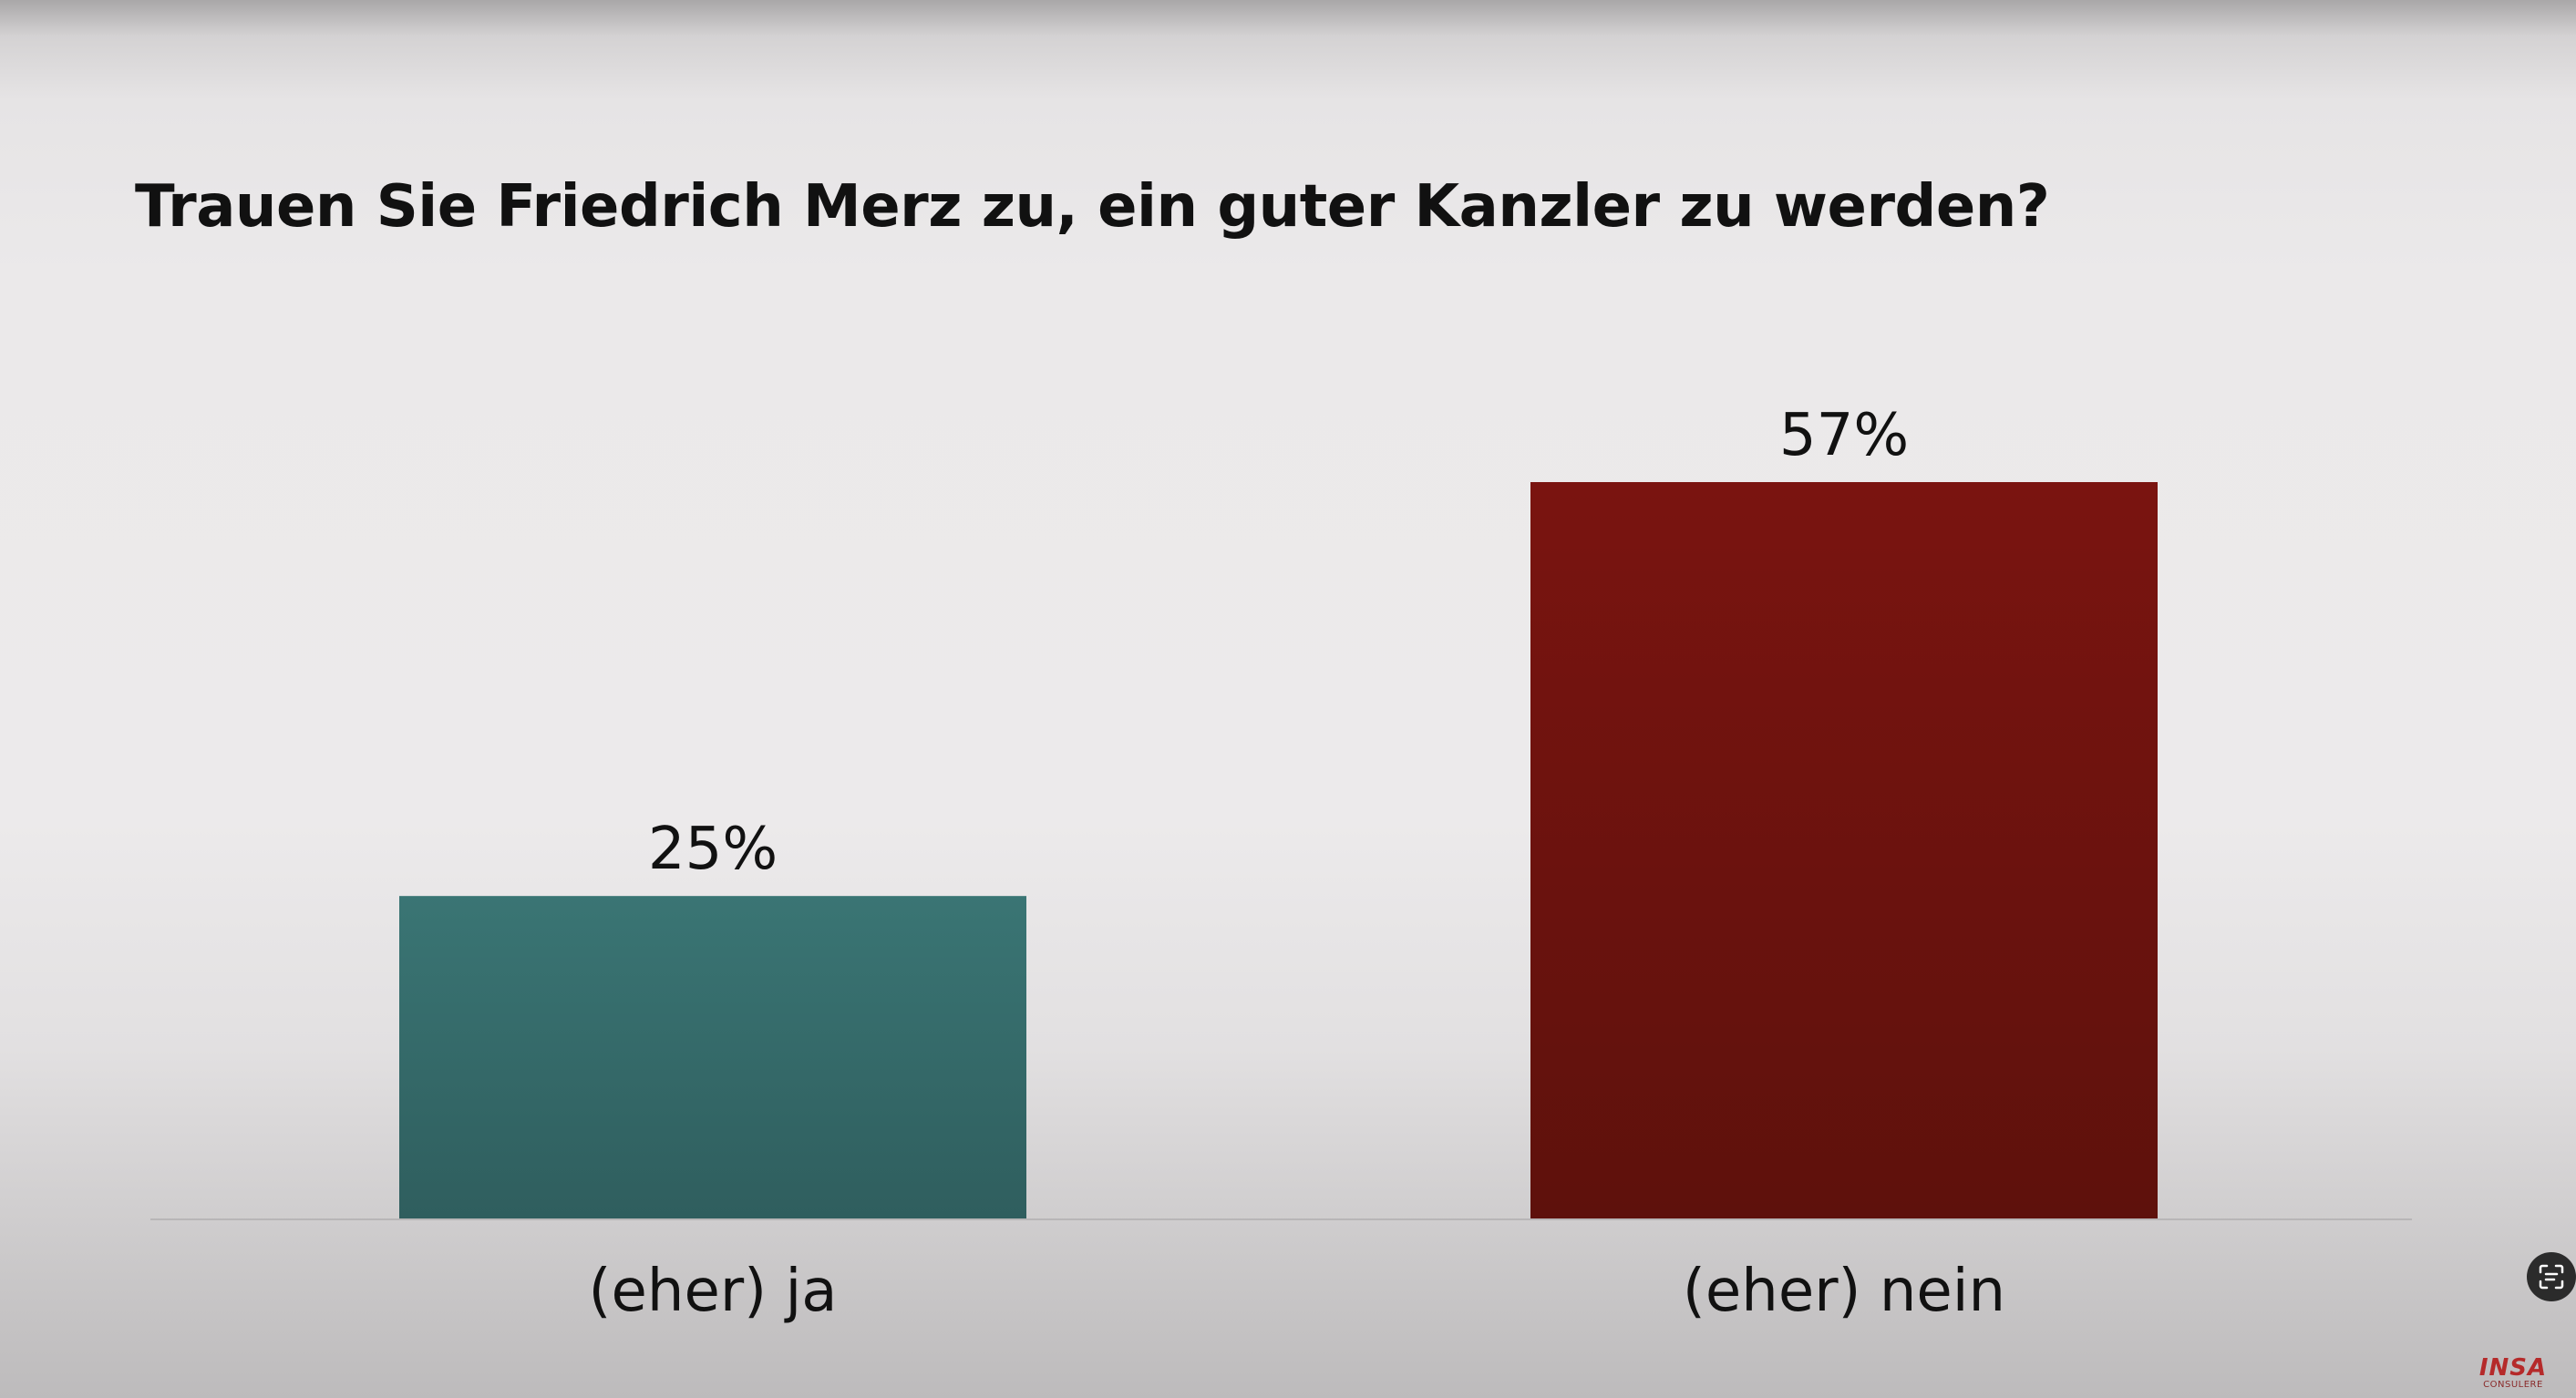 This screenshot has height=1398, width=2576. I want to click on logo-sub-text: CONSULERE, so click(2513, 1385).